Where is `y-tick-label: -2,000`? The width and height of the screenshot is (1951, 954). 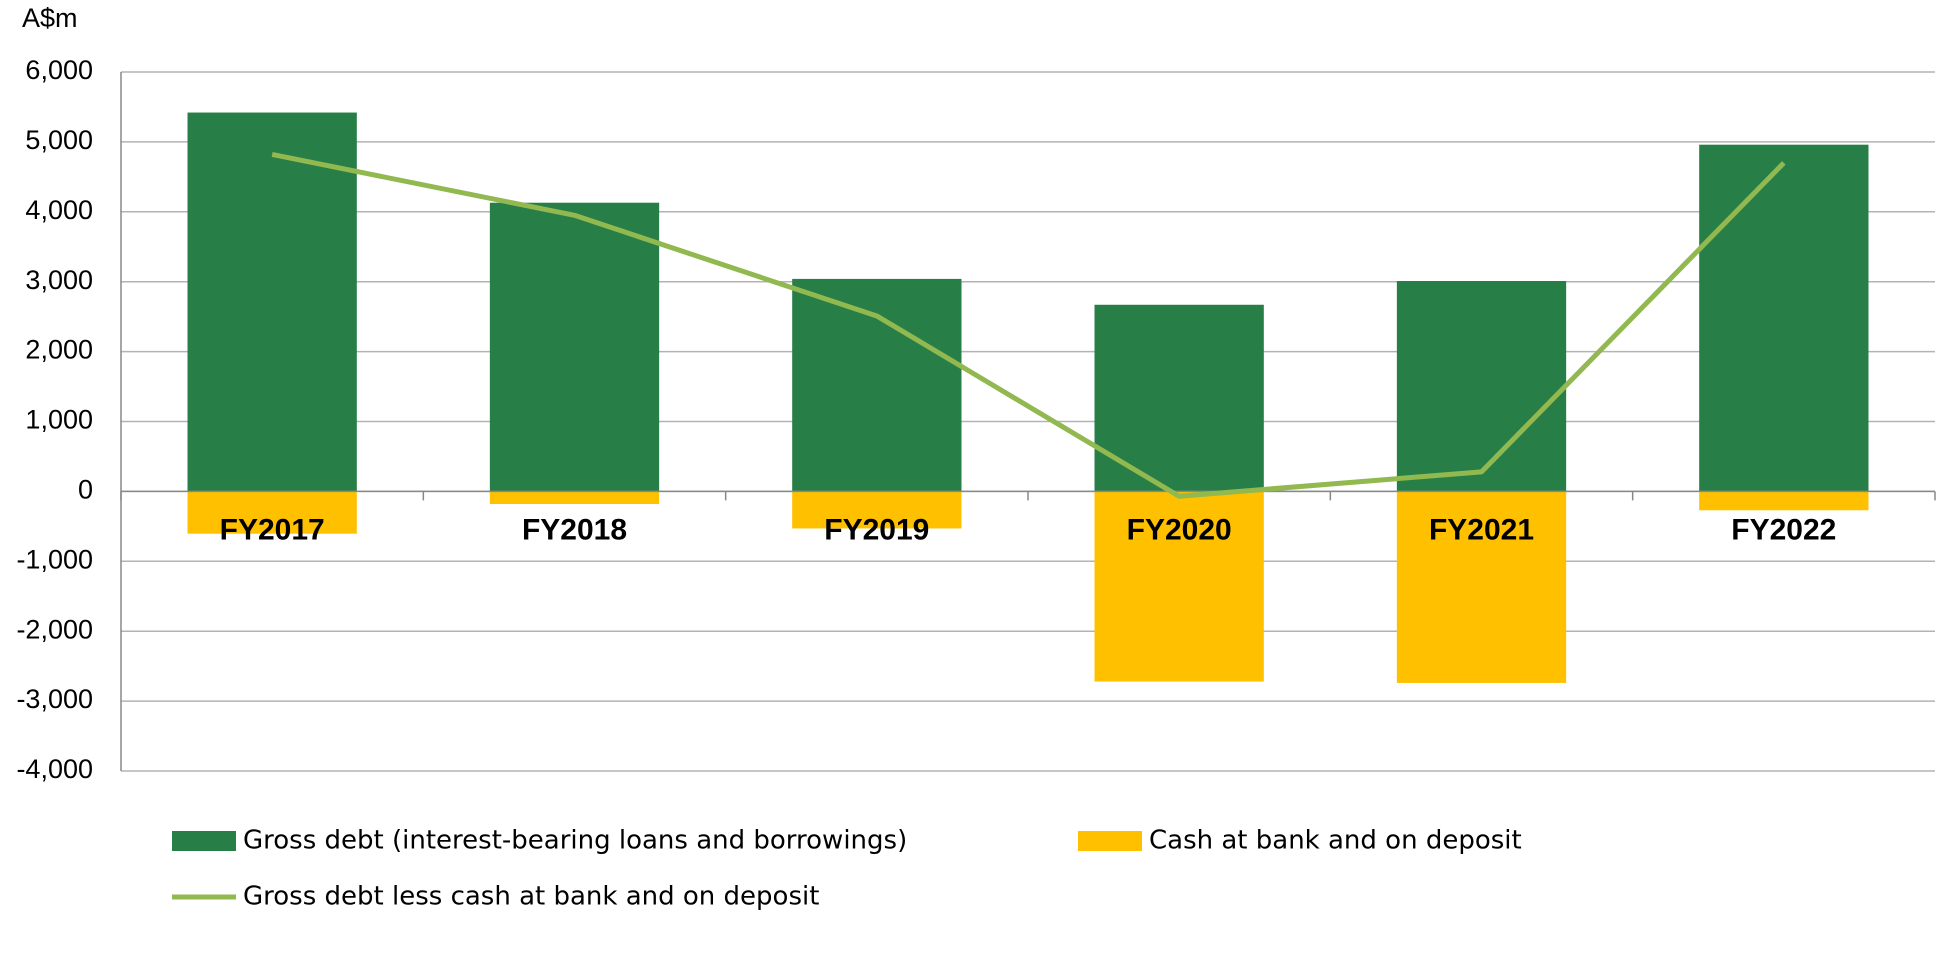
y-tick-label: -2,000 is located at coordinates (54, 629).